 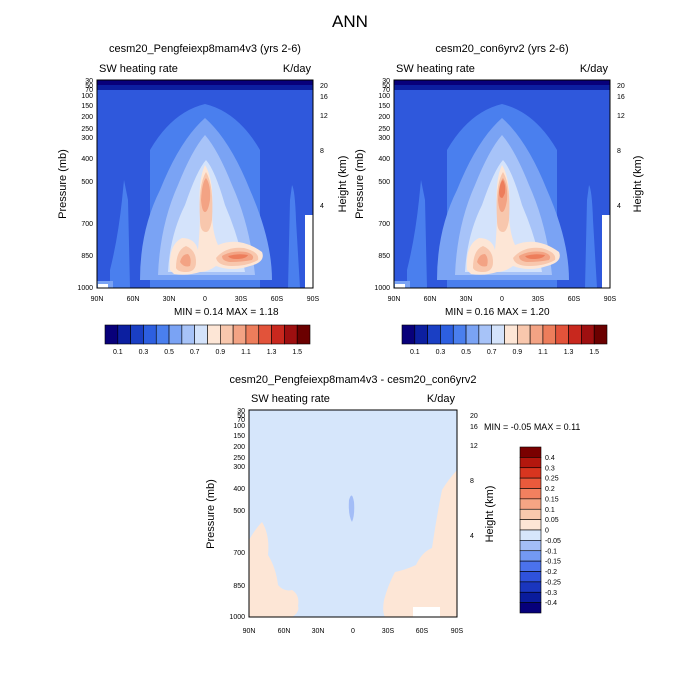 I want to click on panel-right-ylabel: Pressure (mb), so click(x=360, y=184).